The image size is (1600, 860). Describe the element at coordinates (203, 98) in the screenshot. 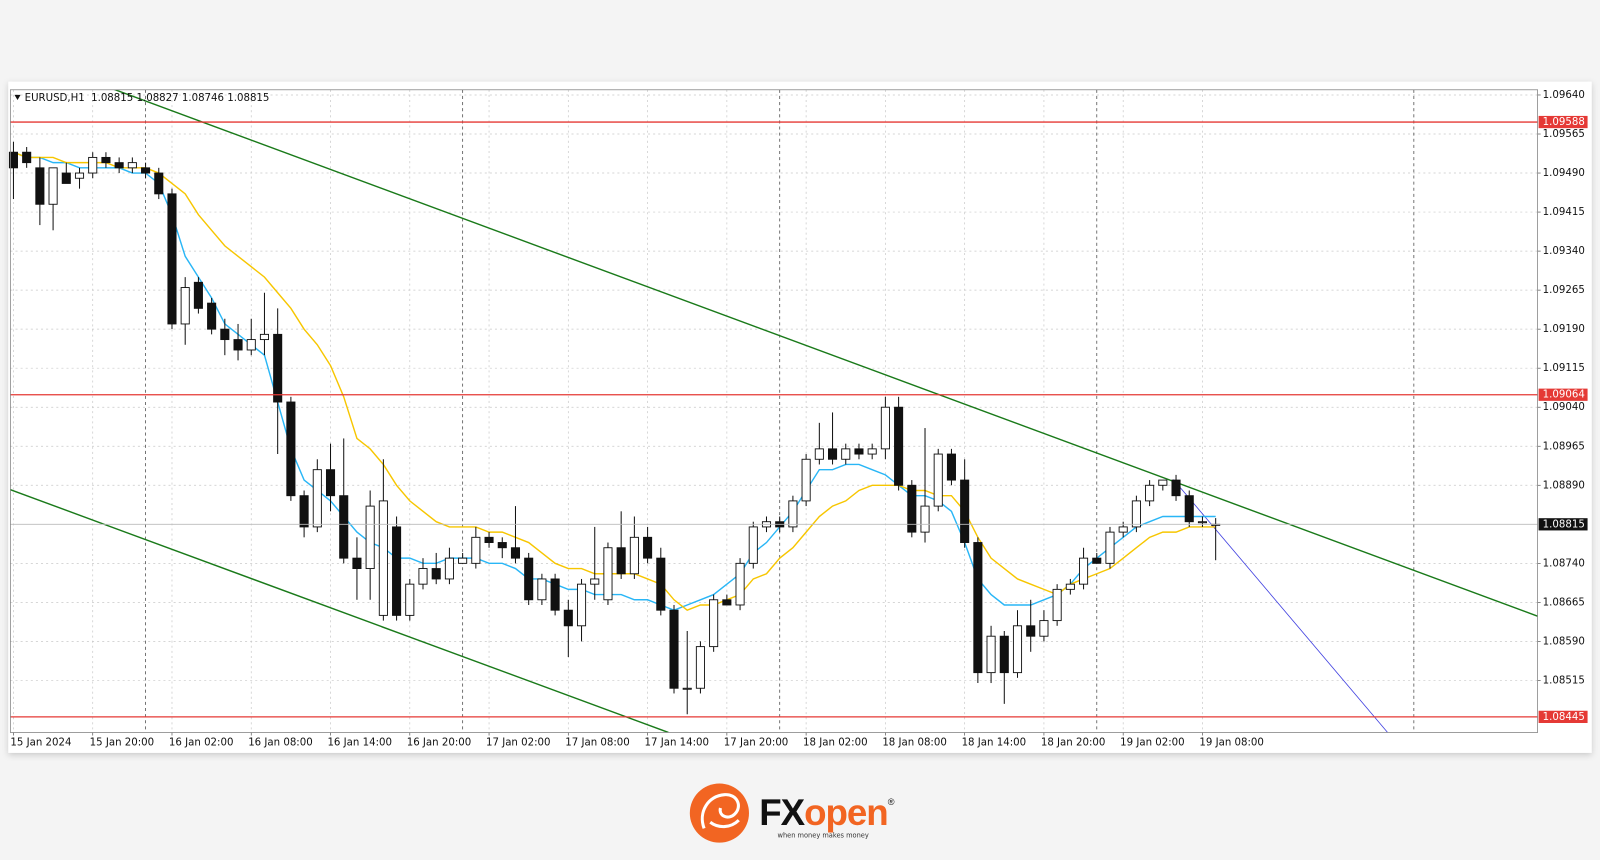

I see `header-low: 1.08746` at that location.